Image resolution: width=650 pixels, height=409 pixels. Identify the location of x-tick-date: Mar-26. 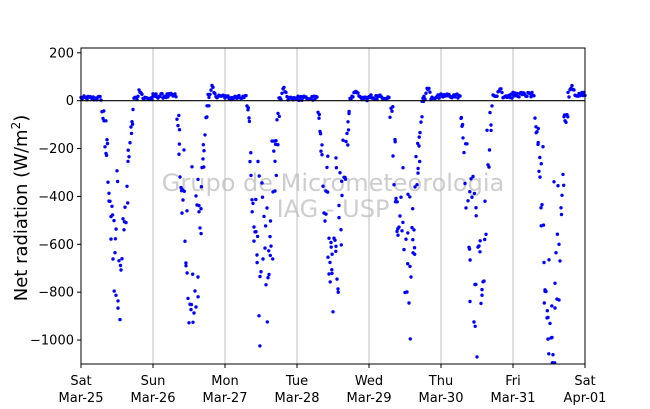
(153, 398).